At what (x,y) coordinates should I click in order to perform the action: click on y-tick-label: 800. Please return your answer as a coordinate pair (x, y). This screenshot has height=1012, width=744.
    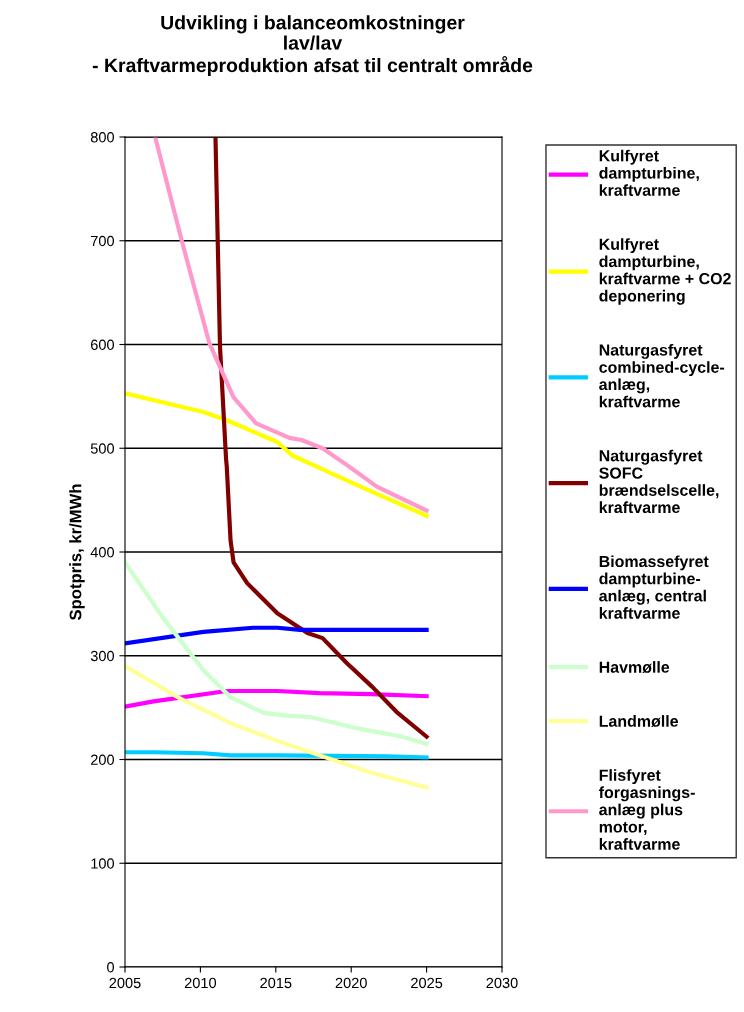
    Looking at the image, I should click on (102, 137).